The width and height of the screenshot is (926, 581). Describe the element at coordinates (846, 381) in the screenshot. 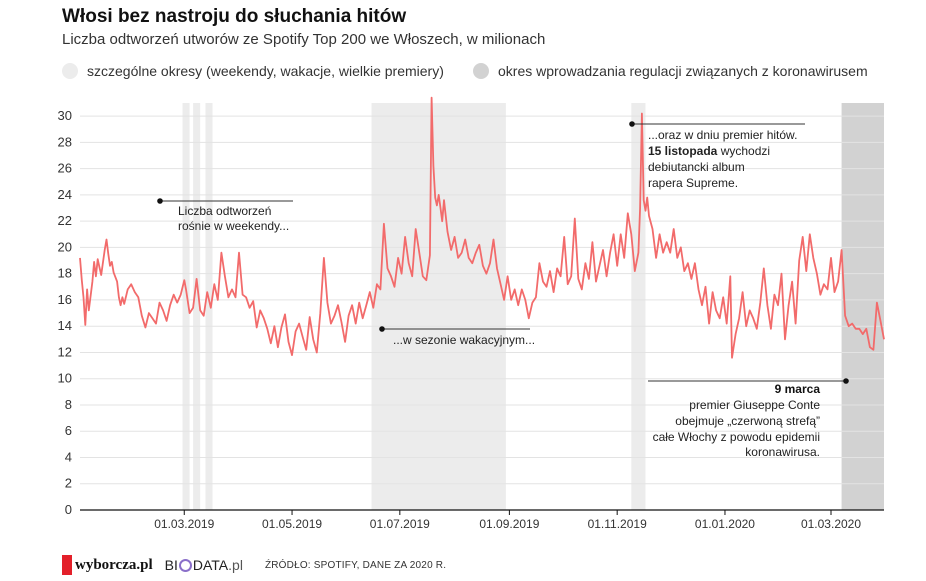

I see `annotation-covid-dot` at that location.